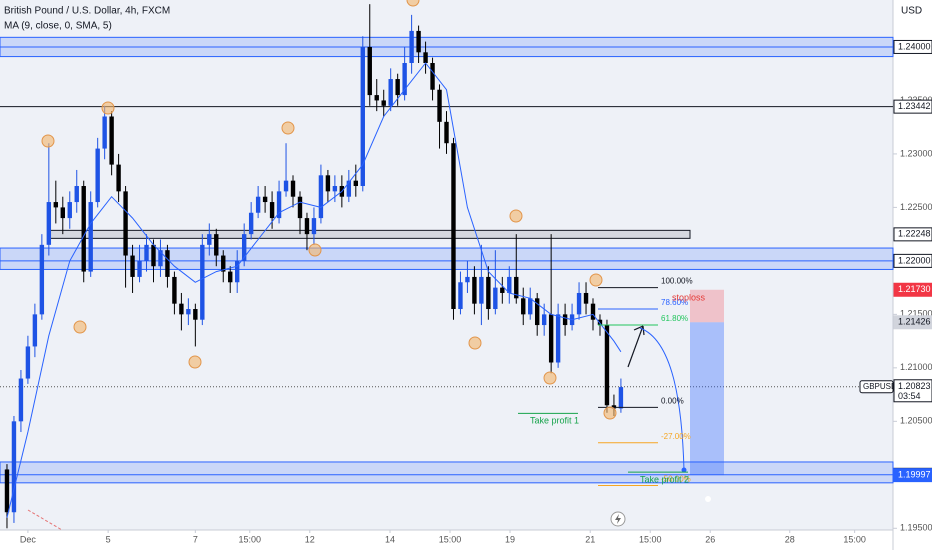 This screenshot has width=932, height=550. I want to click on price-label: 1.22000, so click(914, 260).